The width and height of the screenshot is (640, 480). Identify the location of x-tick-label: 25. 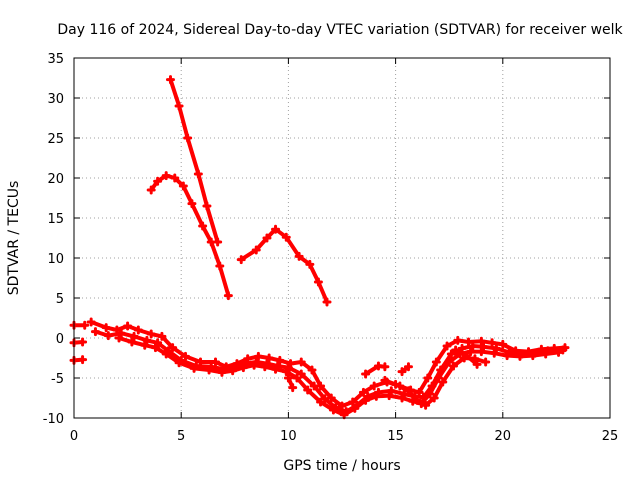
(610, 436).